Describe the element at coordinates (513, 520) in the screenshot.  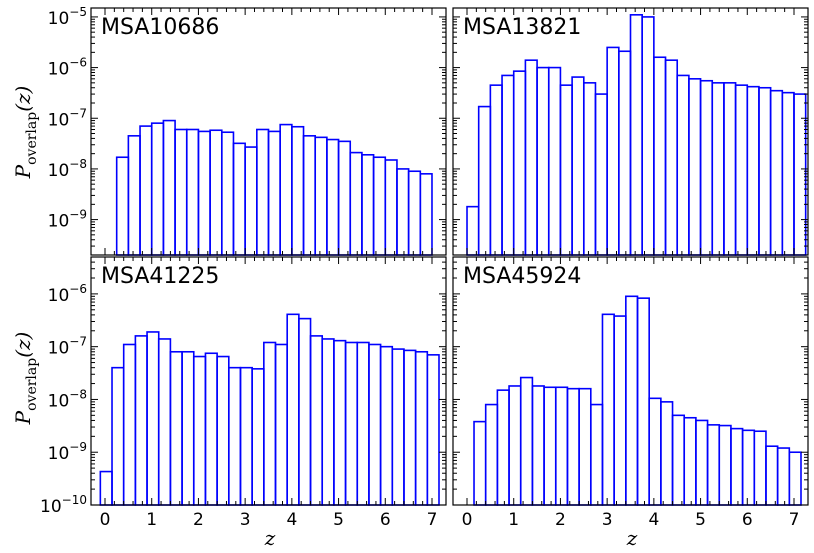
I see `x-tick-label: 1` at that location.